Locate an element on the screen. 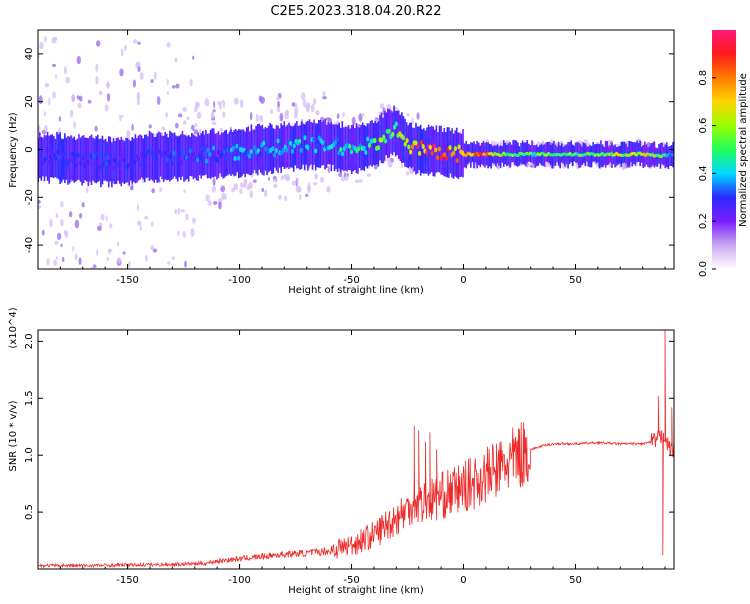 Image resolution: width=750 pixels, height=604 pixels. spectrogram-ytick-label: 40 is located at coordinates (29, 54).